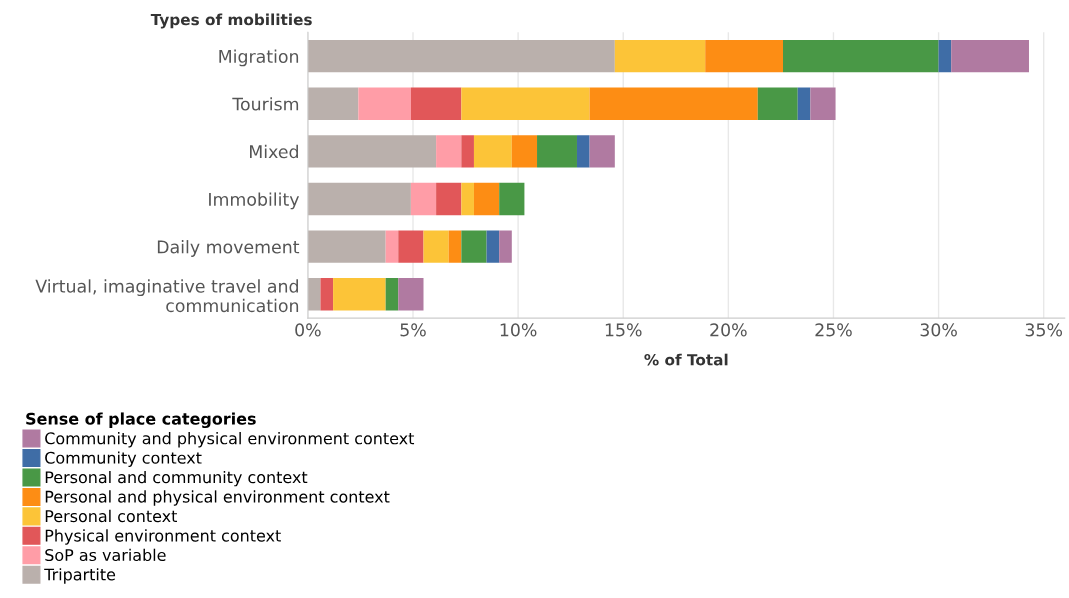 The image size is (1069, 598). What do you see at coordinates (80, 576) in the screenshot?
I see `legend-label: Tripartite` at bounding box center [80, 576].